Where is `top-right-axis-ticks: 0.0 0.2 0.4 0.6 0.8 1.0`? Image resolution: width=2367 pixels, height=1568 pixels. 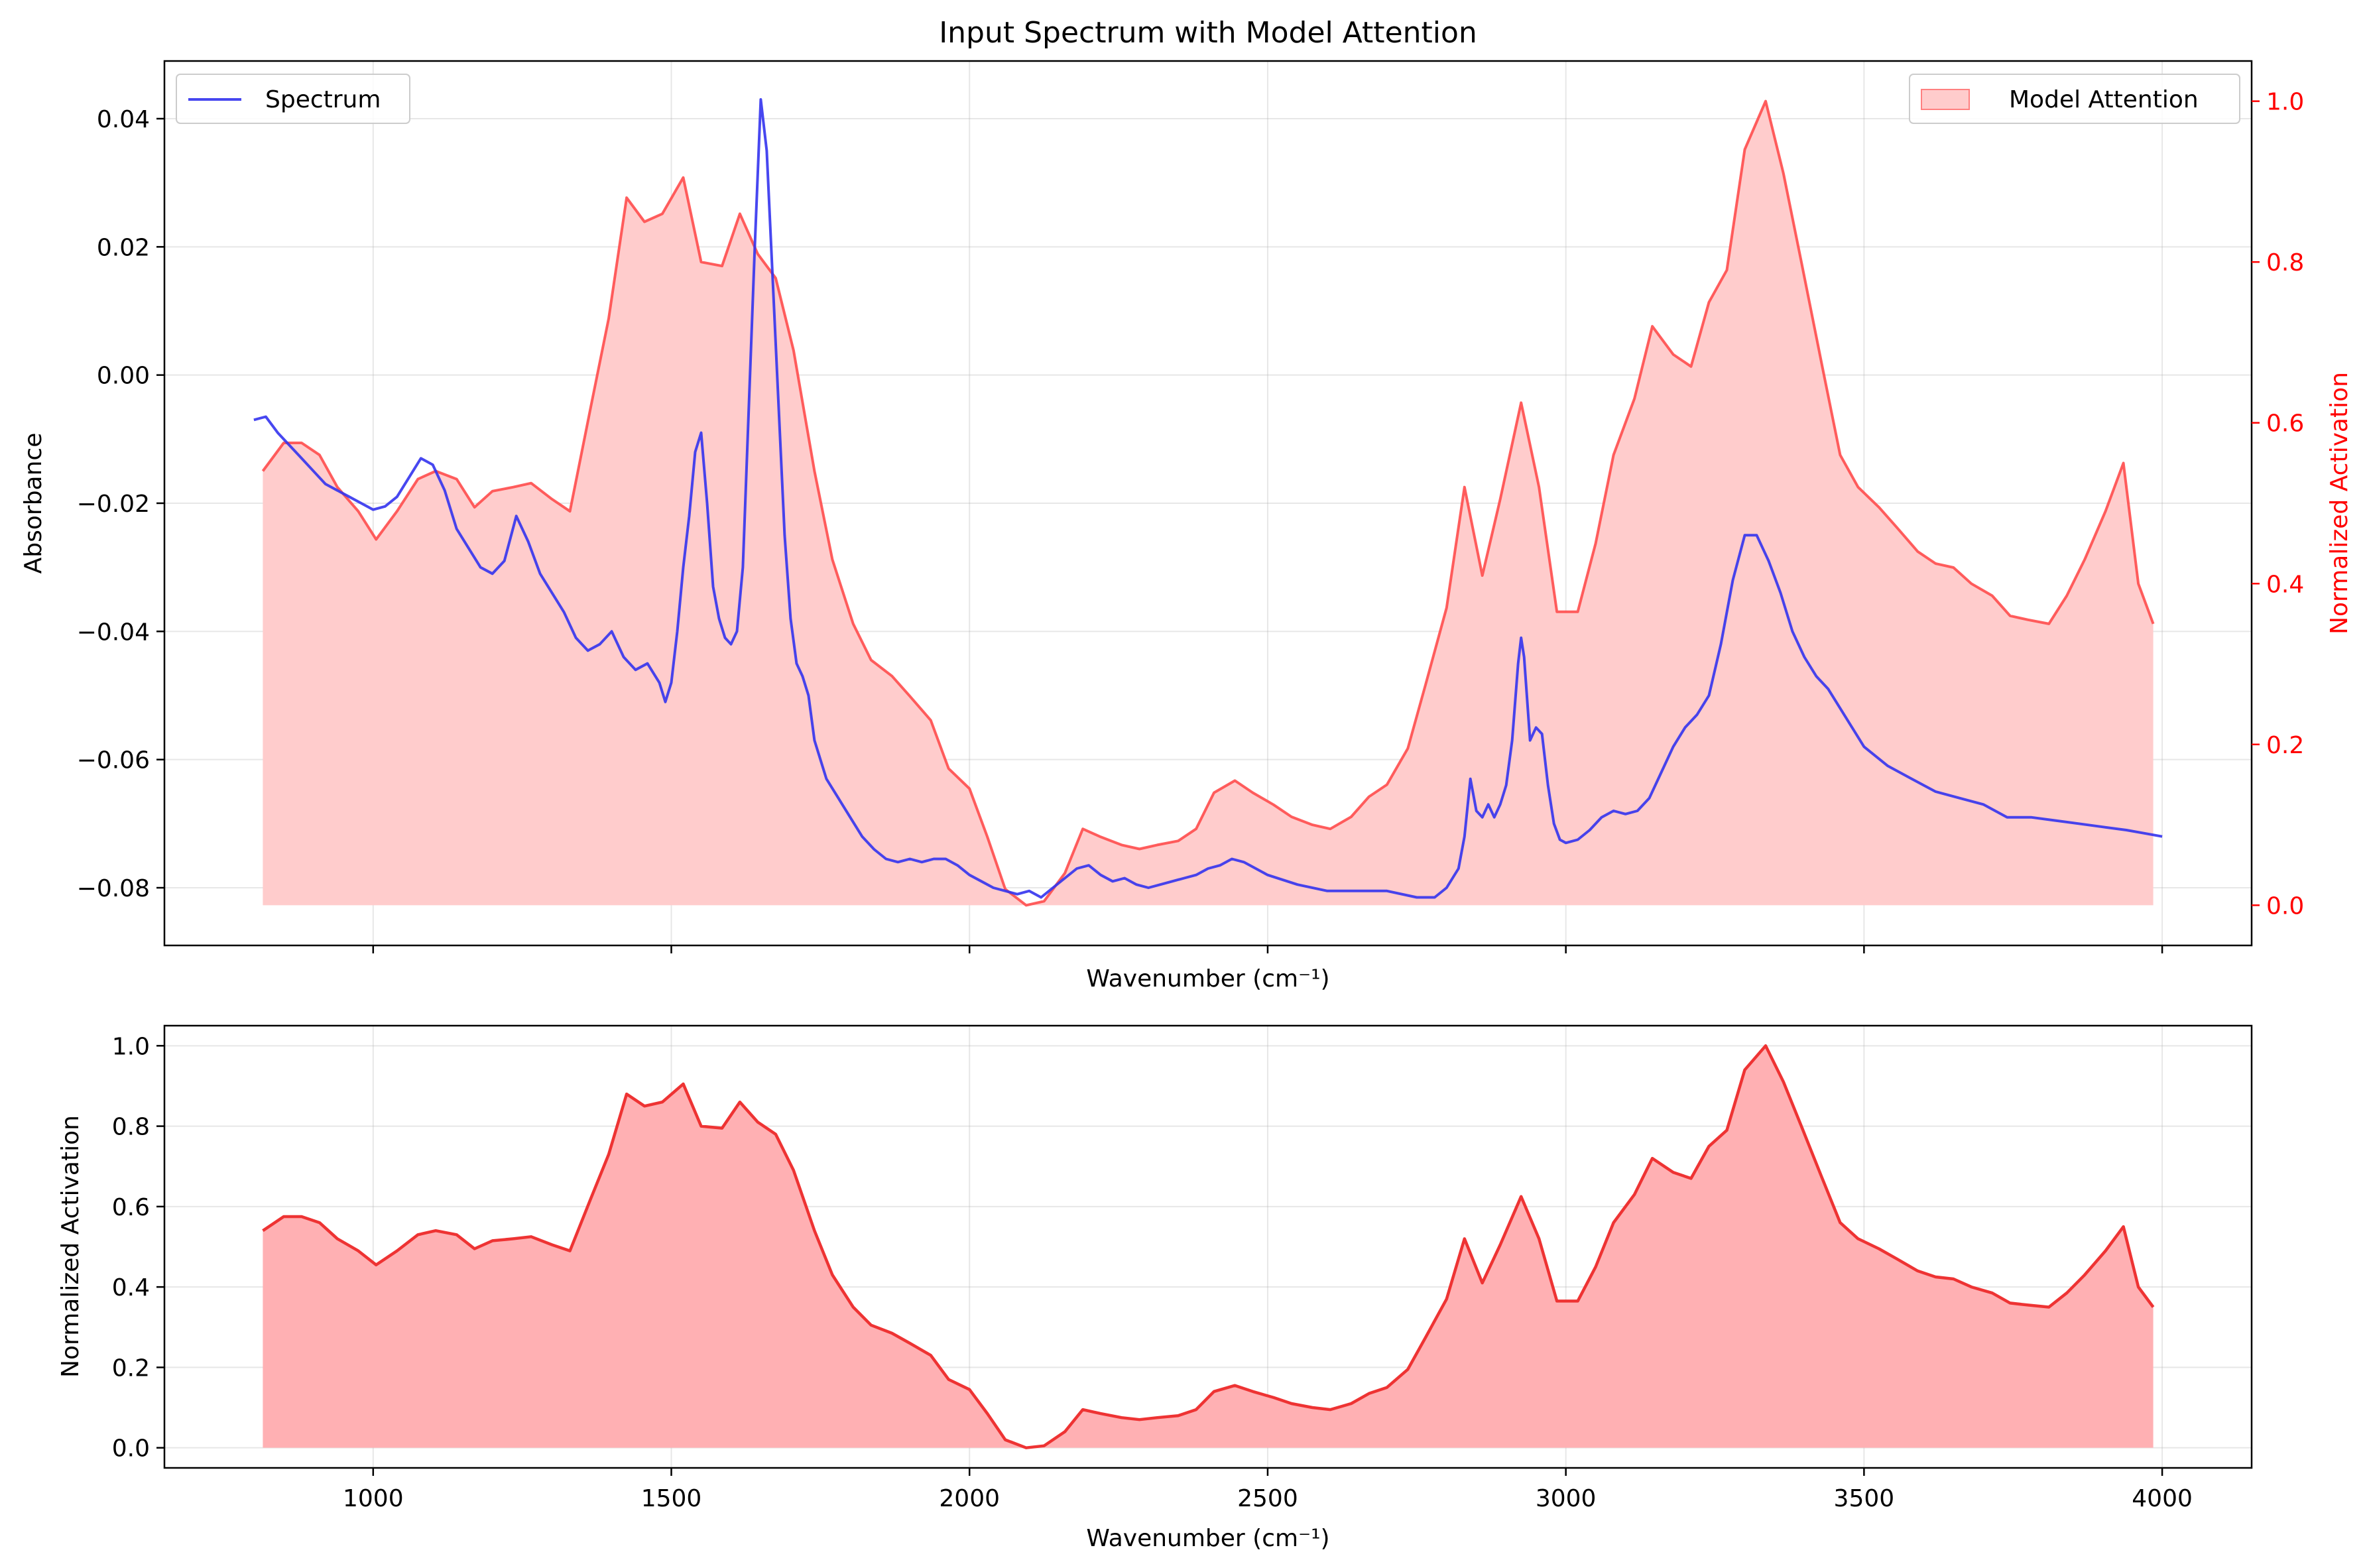
top-right-axis-ticks: 0.0 0.2 0.4 0.6 0.8 1.0 is located at coordinates (2278, 504).